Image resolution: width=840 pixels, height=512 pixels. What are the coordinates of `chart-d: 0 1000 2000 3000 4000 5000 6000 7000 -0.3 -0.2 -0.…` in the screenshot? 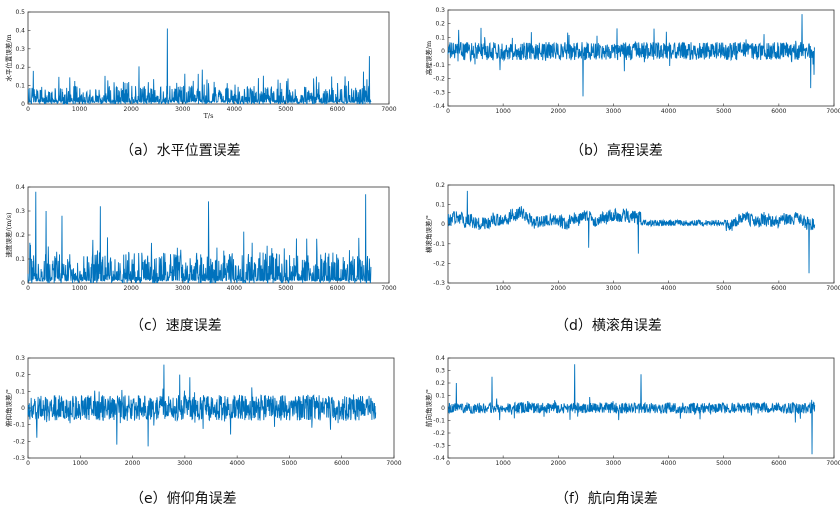 It's located at (632, 237).